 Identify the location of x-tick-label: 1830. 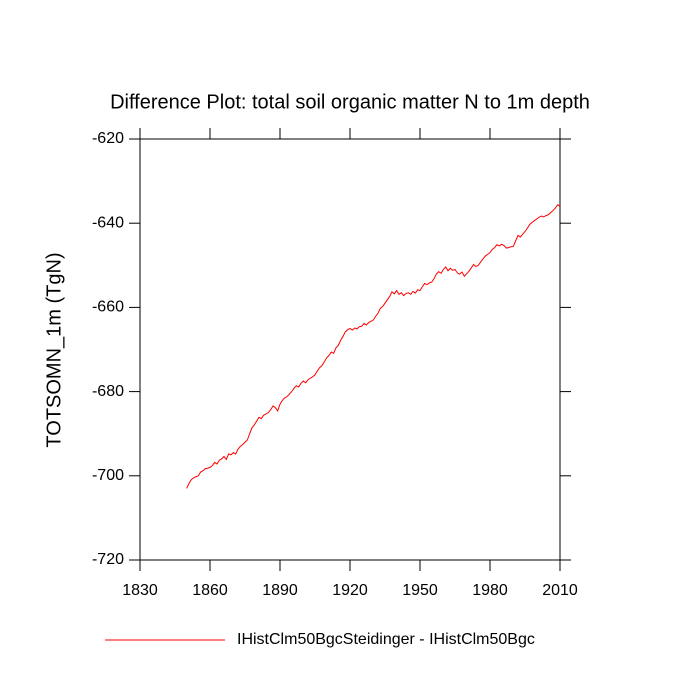
(140, 590).